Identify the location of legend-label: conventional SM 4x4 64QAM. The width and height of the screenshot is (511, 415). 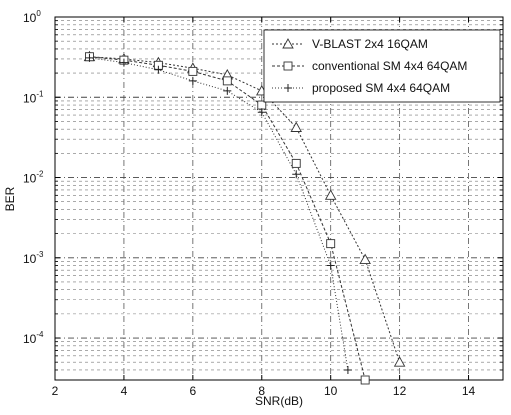
(389, 66).